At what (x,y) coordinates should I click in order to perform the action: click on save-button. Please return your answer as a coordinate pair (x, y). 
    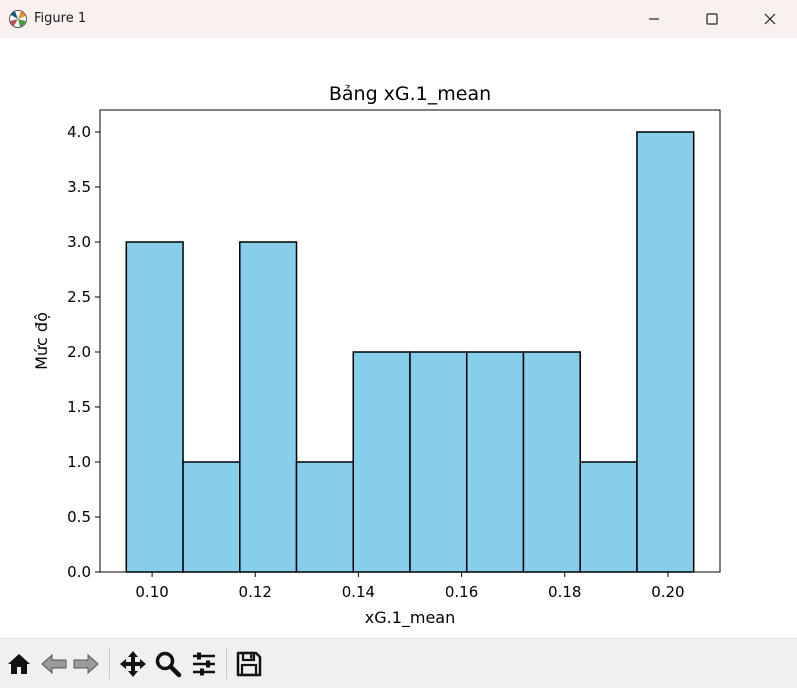
    Looking at the image, I should click on (249, 664).